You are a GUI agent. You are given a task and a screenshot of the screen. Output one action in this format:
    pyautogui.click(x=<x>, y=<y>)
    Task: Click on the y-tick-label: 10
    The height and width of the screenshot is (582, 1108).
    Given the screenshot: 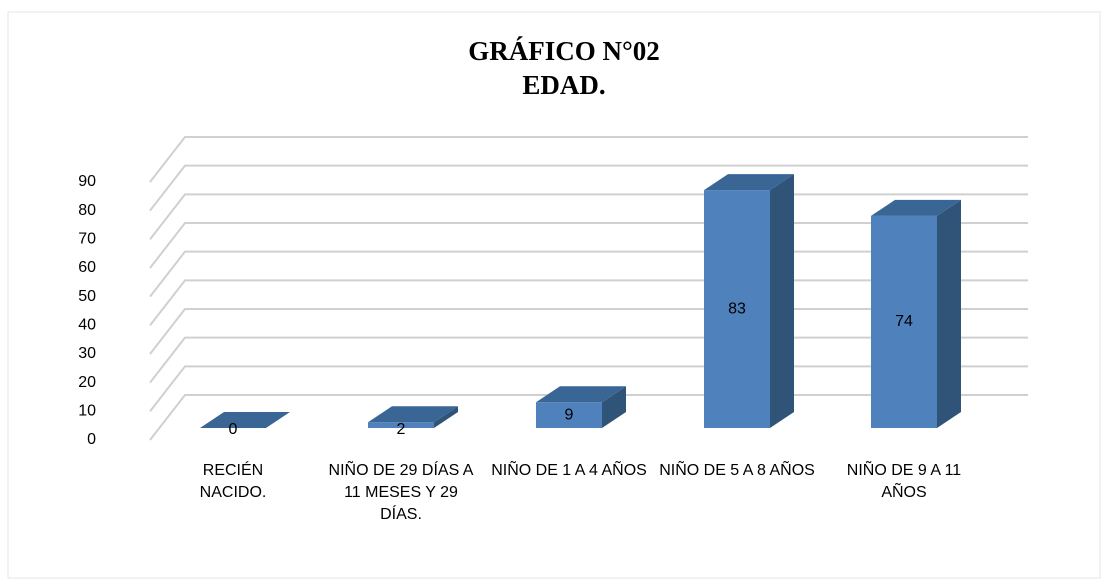 What is the action you would take?
    pyautogui.click(x=87, y=411)
    